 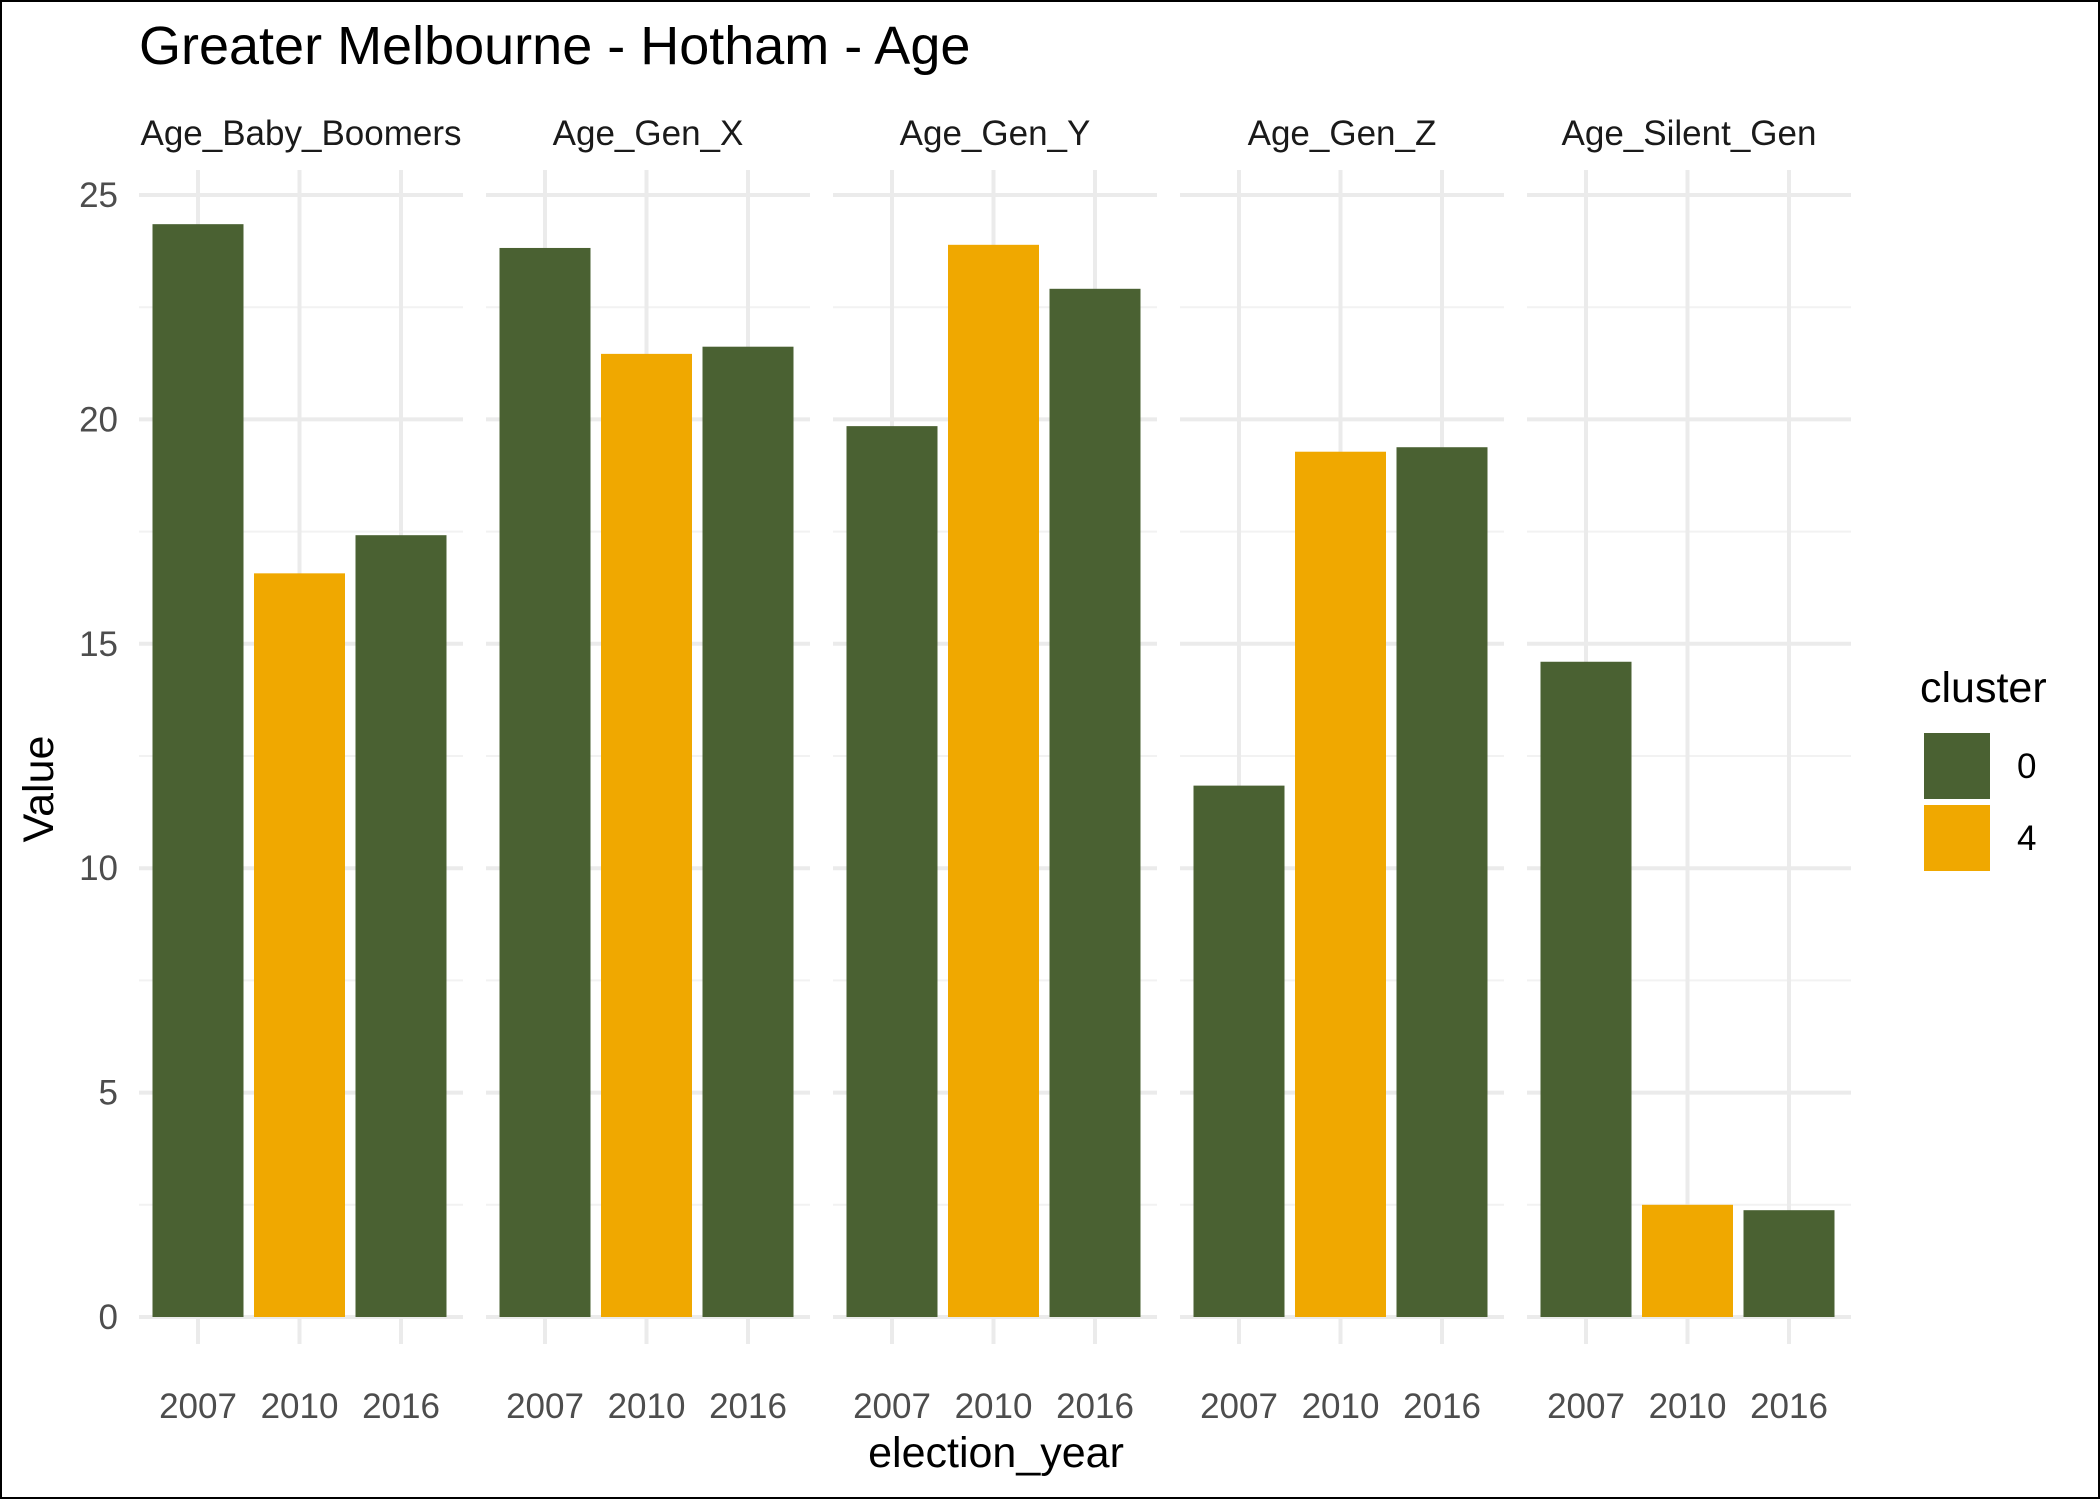 What do you see at coordinates (39, 789) in the screenshot?
I see `y-axis-title: Value` at bounding box center [39, 789].